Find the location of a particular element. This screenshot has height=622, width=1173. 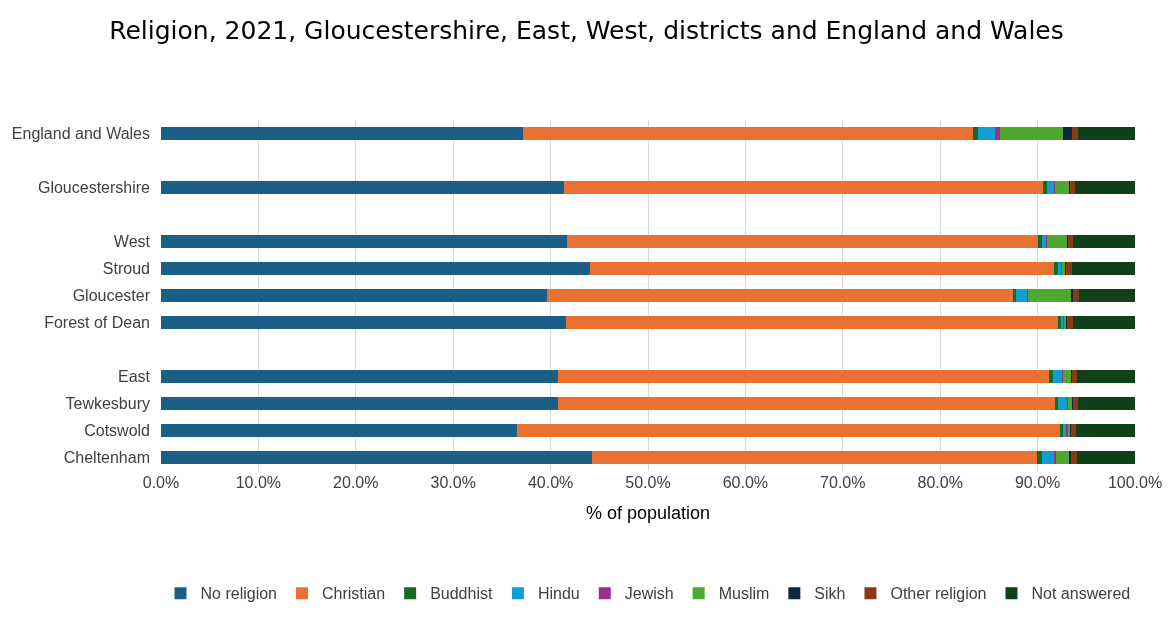

x-tick-label: 80.0% is located at coordinates (940, 482).